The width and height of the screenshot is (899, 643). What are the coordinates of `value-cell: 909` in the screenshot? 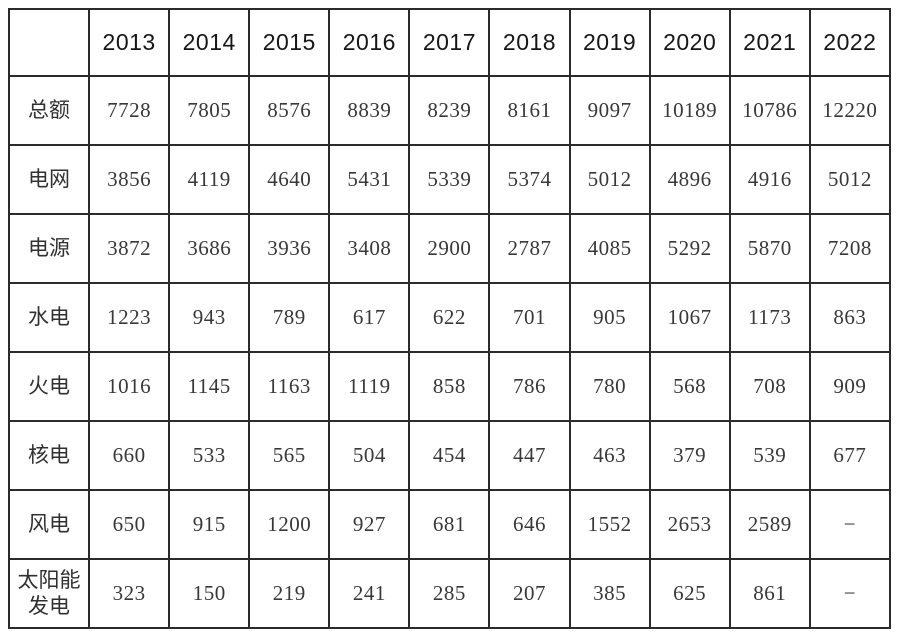 It's located at (850, 386).